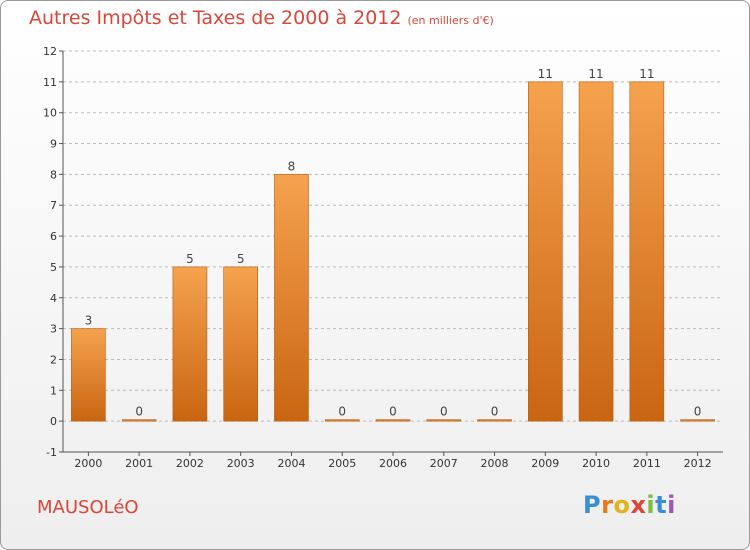 The image size is (750, 550). I want to click on x-tick-label: 2001, so click(139, 463).